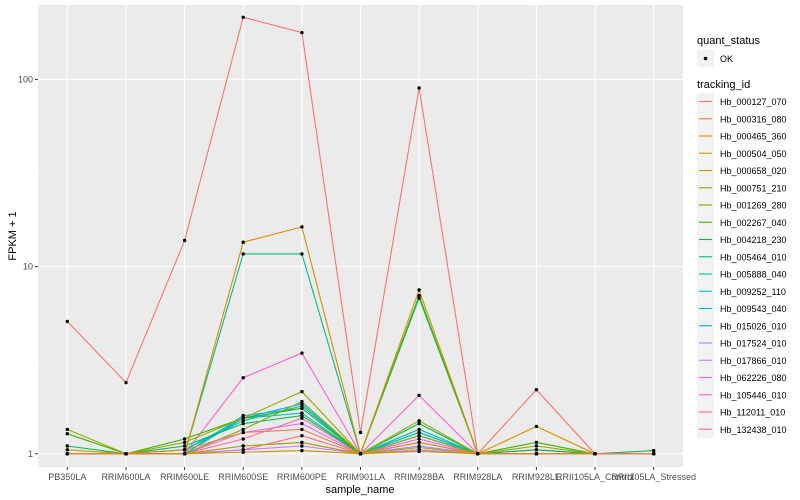 This screenshot has height=500, width=800. What do you see at coordinates (753, 240) in the screenshot?
I see `legend-label: Hb_004218_230` at bounding box center [753, 240].